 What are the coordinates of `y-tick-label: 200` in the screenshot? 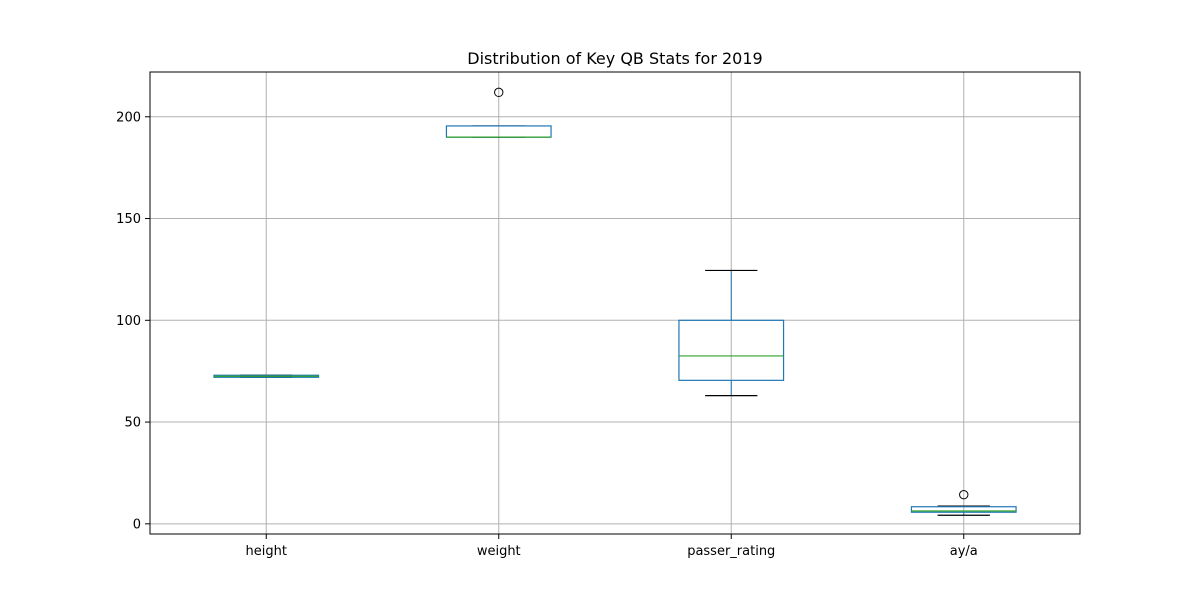 It's located at (128, 117).